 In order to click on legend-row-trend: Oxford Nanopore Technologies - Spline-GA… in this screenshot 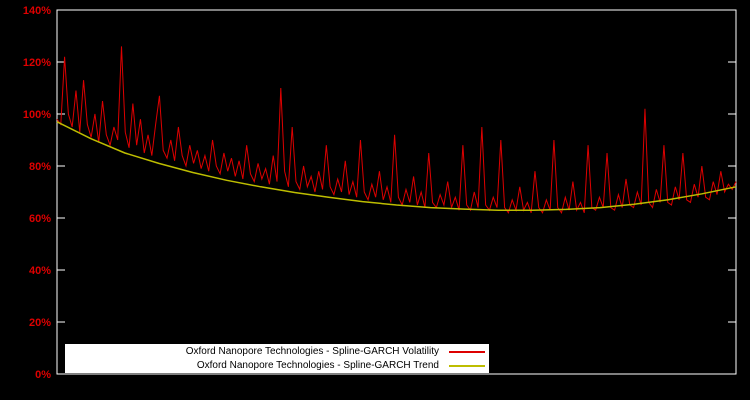, I will do `click(277, 365)`.